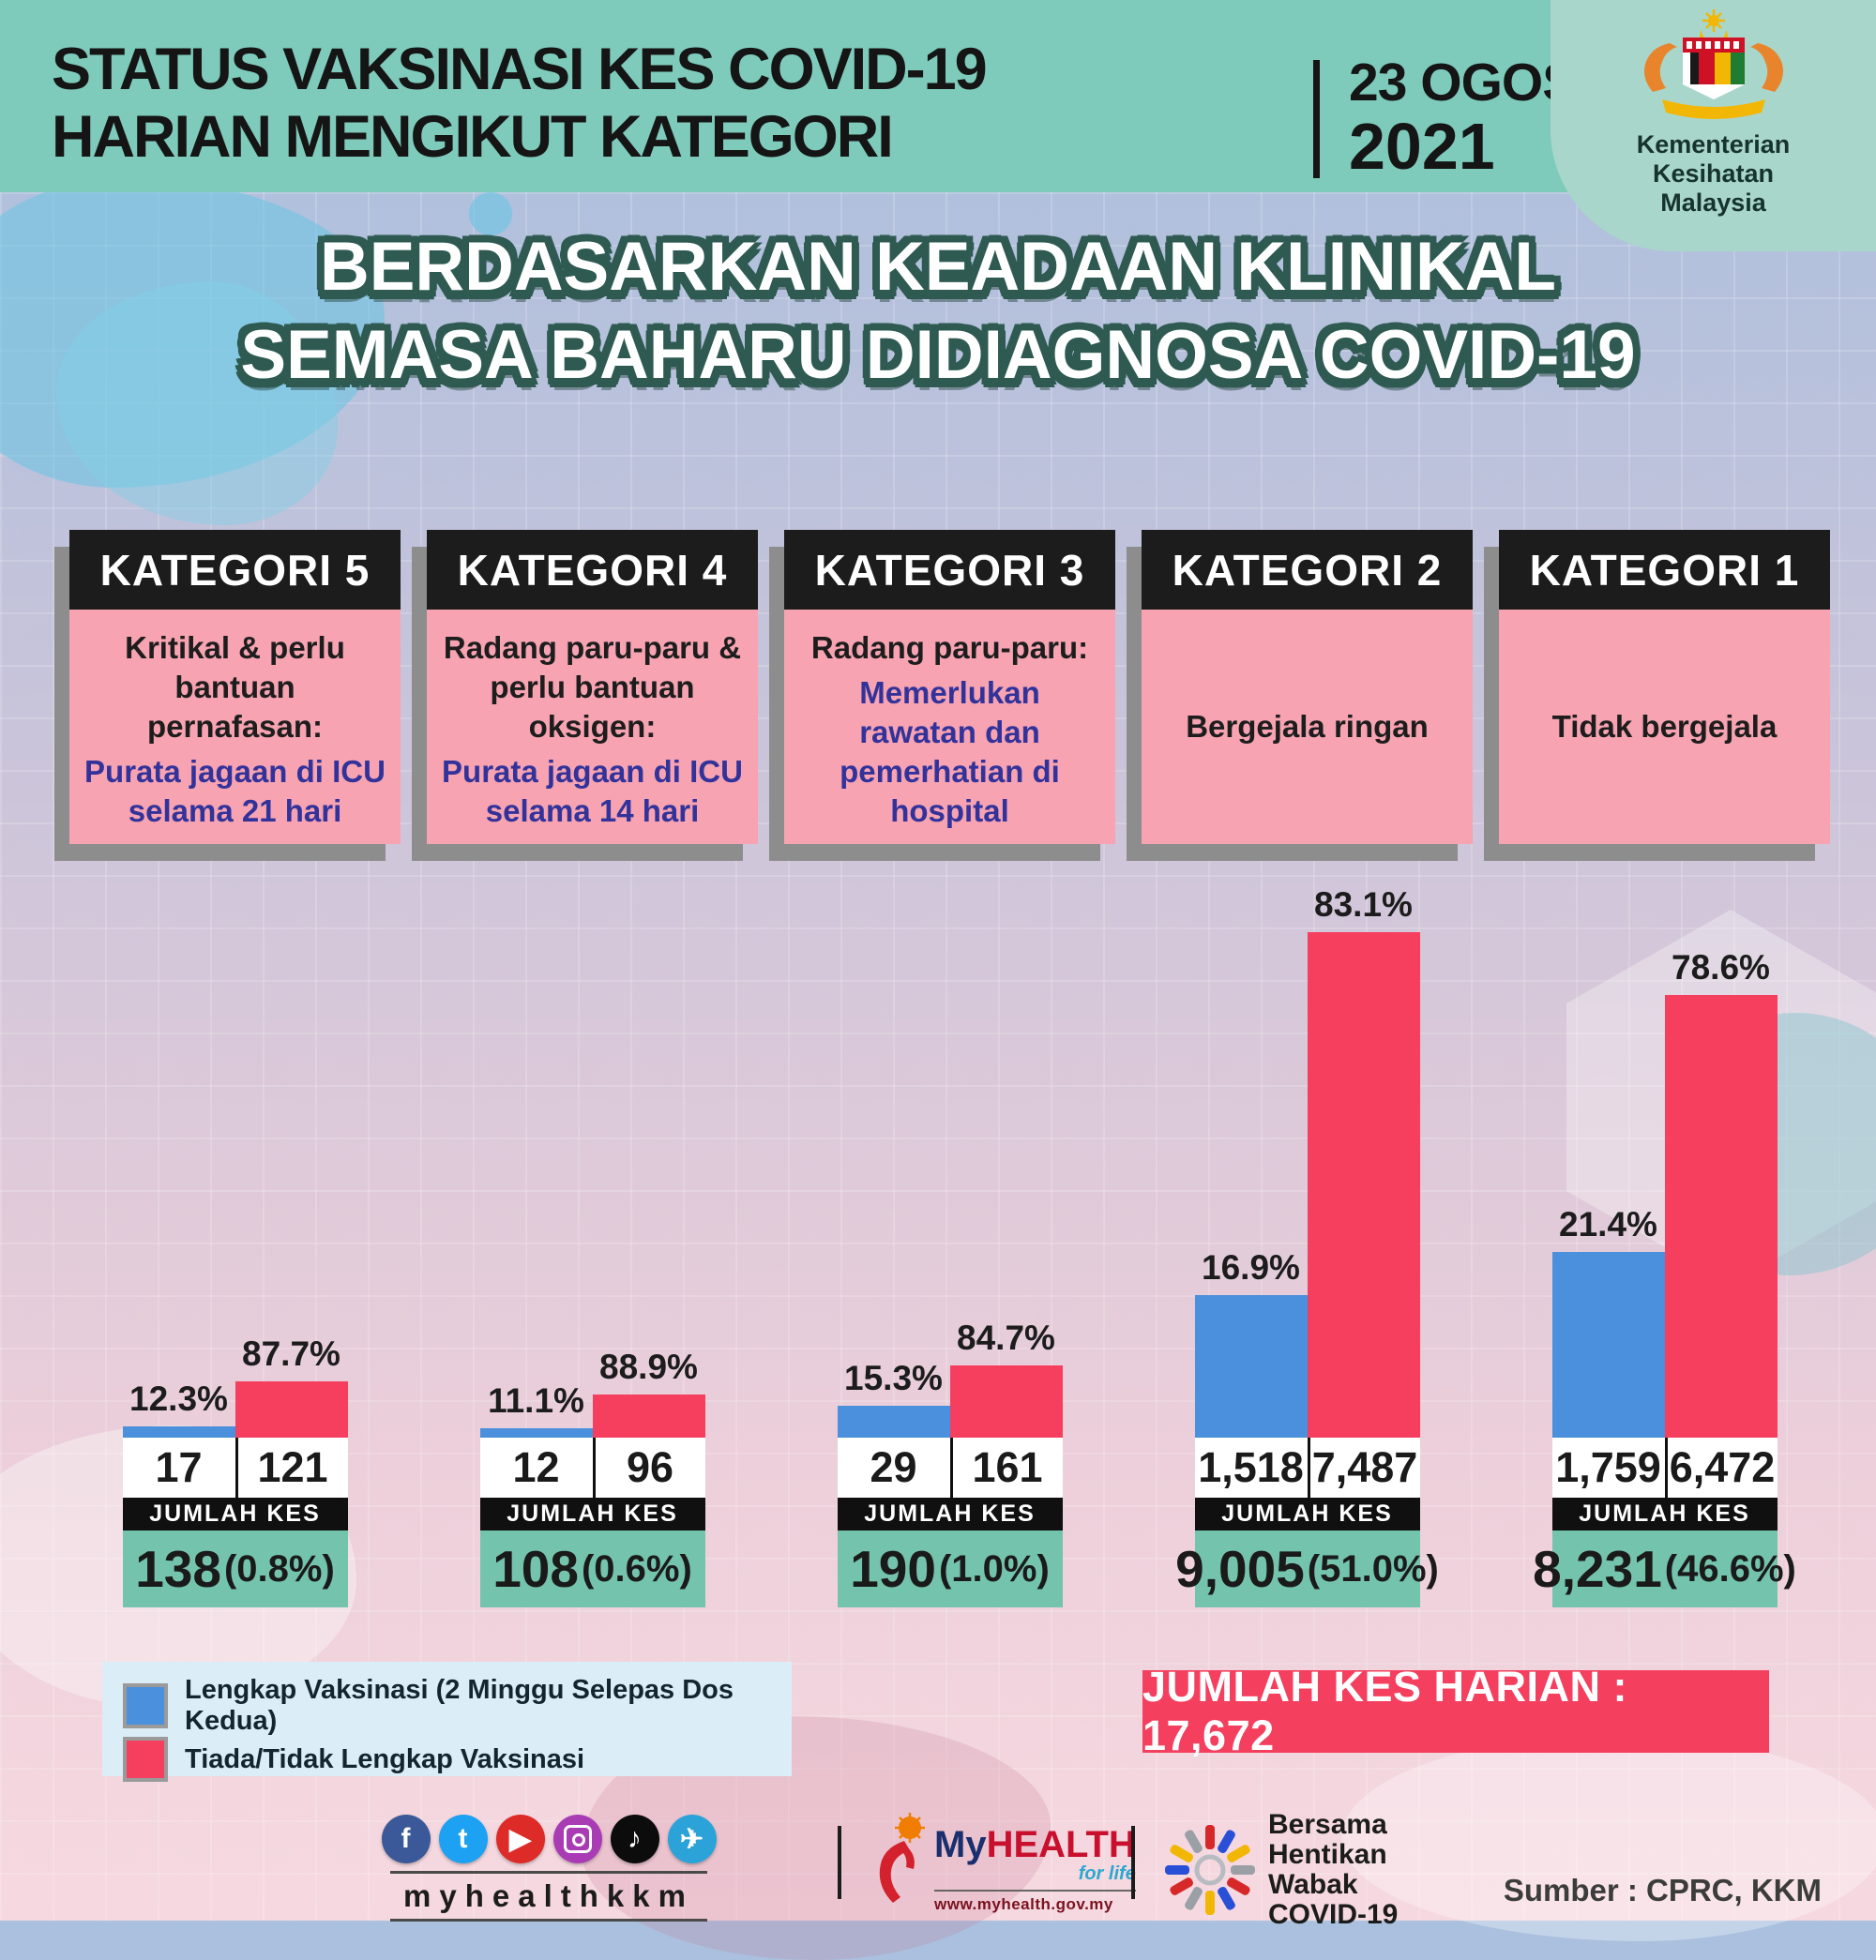 The height and width of the screenshot is (1960, 1876). What do you see at coordinates (235, 570) in the screenshot?
I see `card-kategori-5-title: KATEGORI 5` at bounding box center [235, 570].